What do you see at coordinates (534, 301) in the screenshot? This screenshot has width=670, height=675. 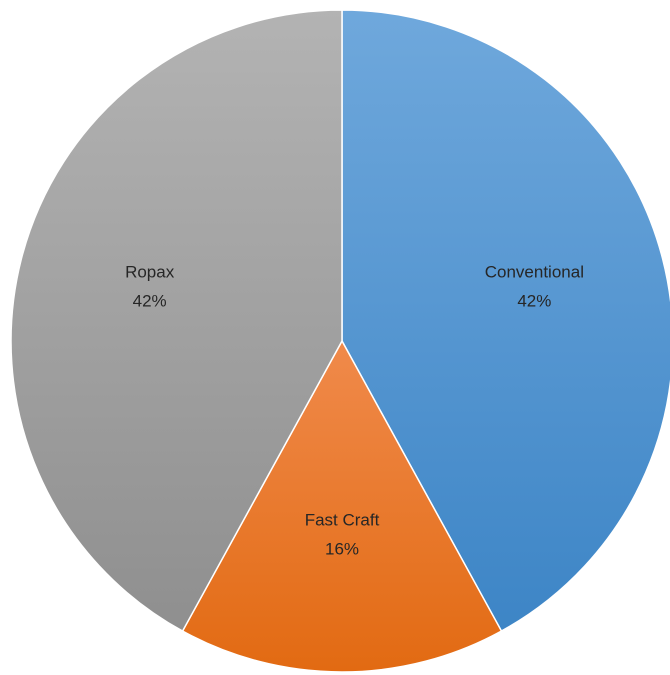 I see `slice-percent-conventional: 42%` at bounding box center [534, 301].